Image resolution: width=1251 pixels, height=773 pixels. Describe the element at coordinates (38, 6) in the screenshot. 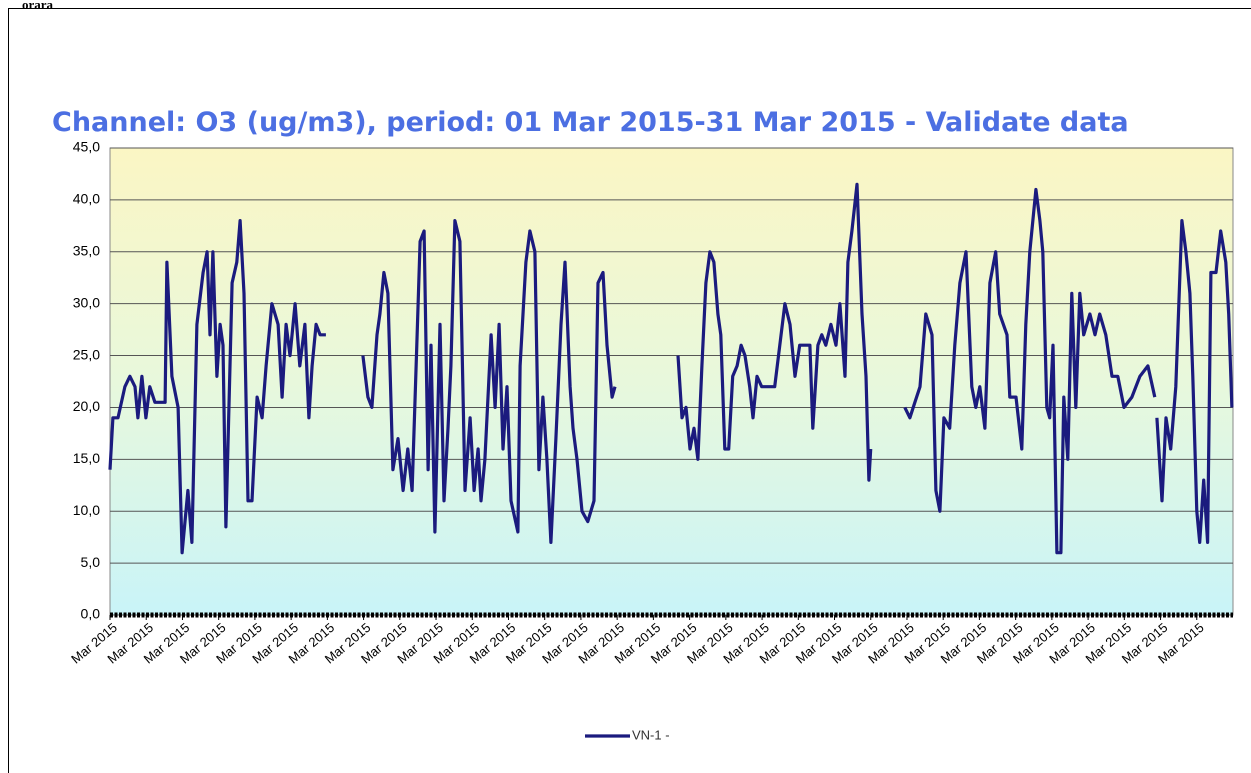

I see `page-header: orara` at that location.